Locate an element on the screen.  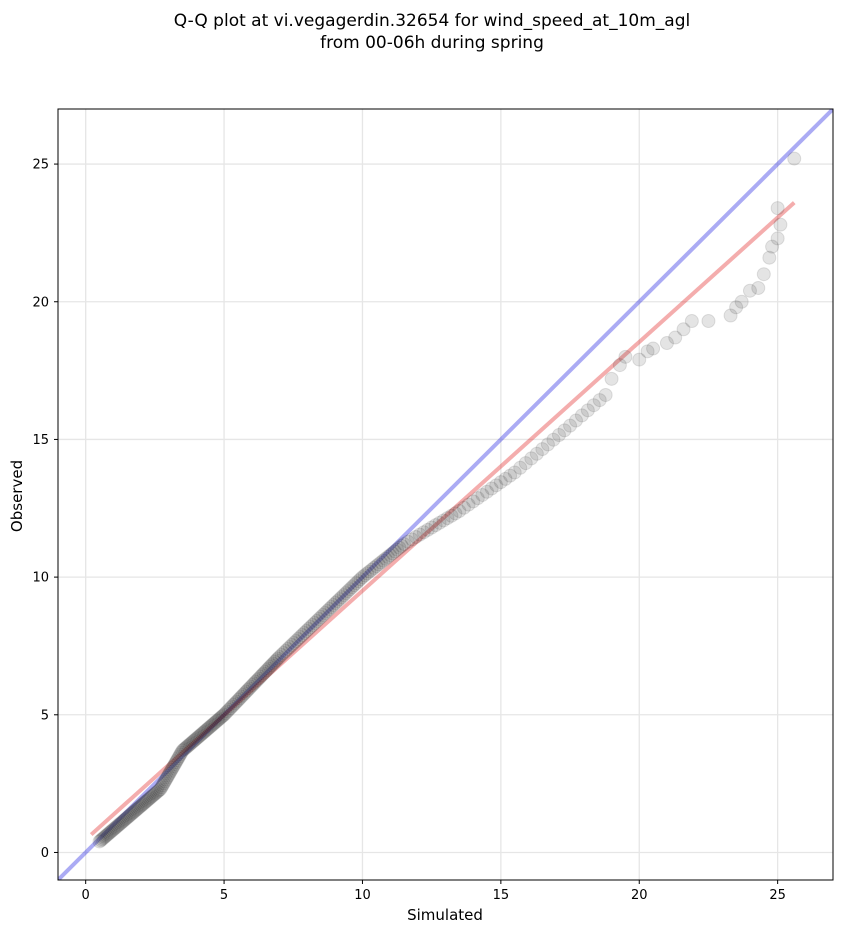
chart-title-line-2: from 00-06h during spring is located at coordinates (432, 43).